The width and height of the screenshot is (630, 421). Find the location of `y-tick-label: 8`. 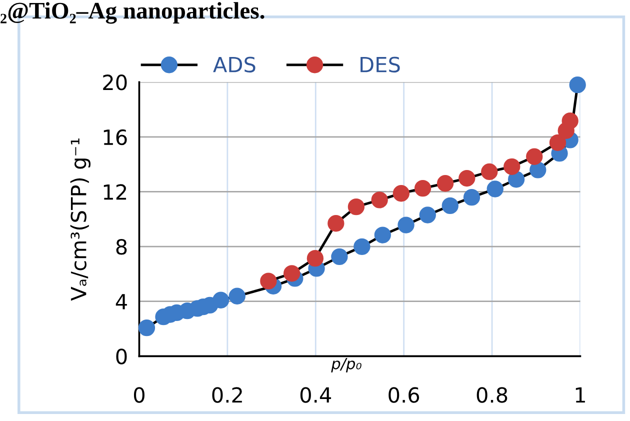

y-tick-label: 8 is located at coordinates (121, 246).